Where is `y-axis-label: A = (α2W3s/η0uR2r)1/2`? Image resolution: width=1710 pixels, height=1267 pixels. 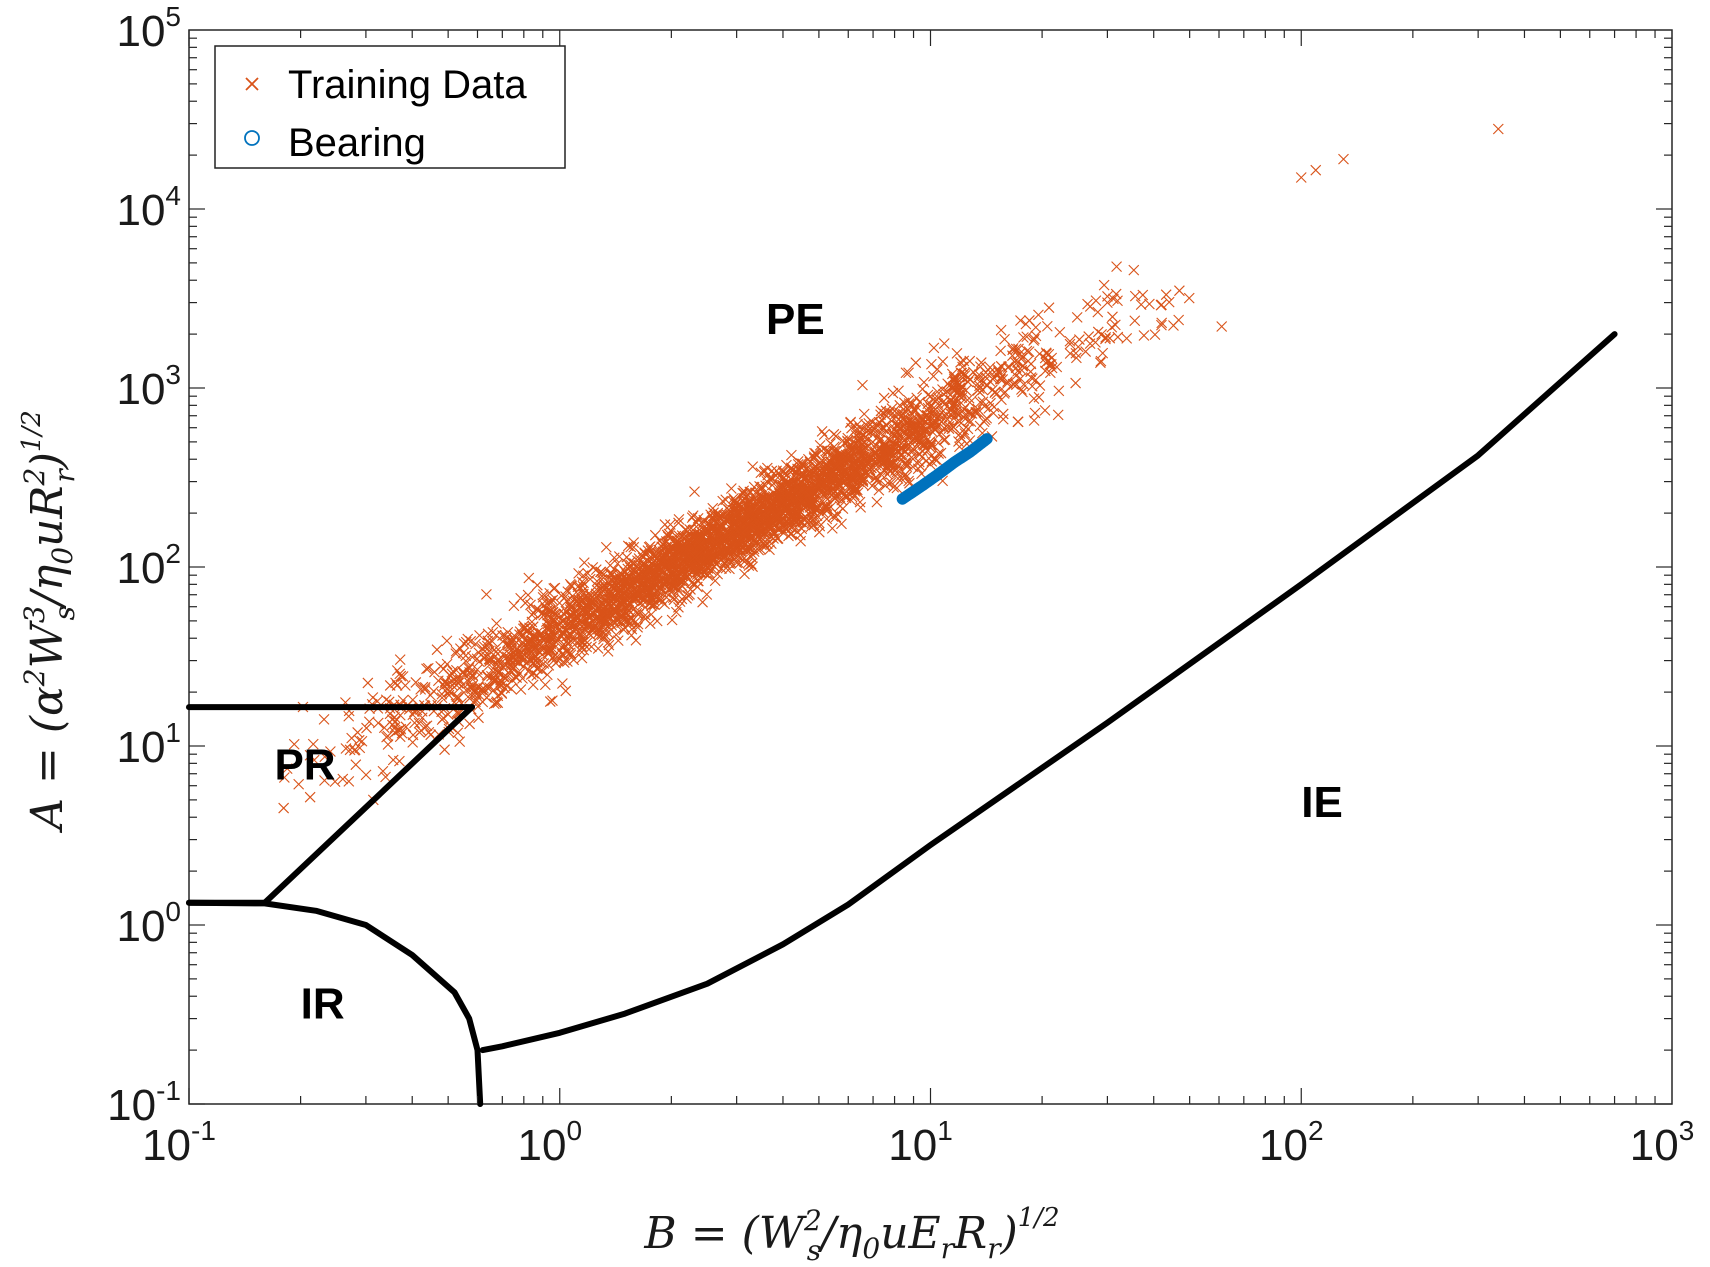
y-axis-label: A = (α2W3s/η0uR2r)1/2 is located at coordinates (49, 621).